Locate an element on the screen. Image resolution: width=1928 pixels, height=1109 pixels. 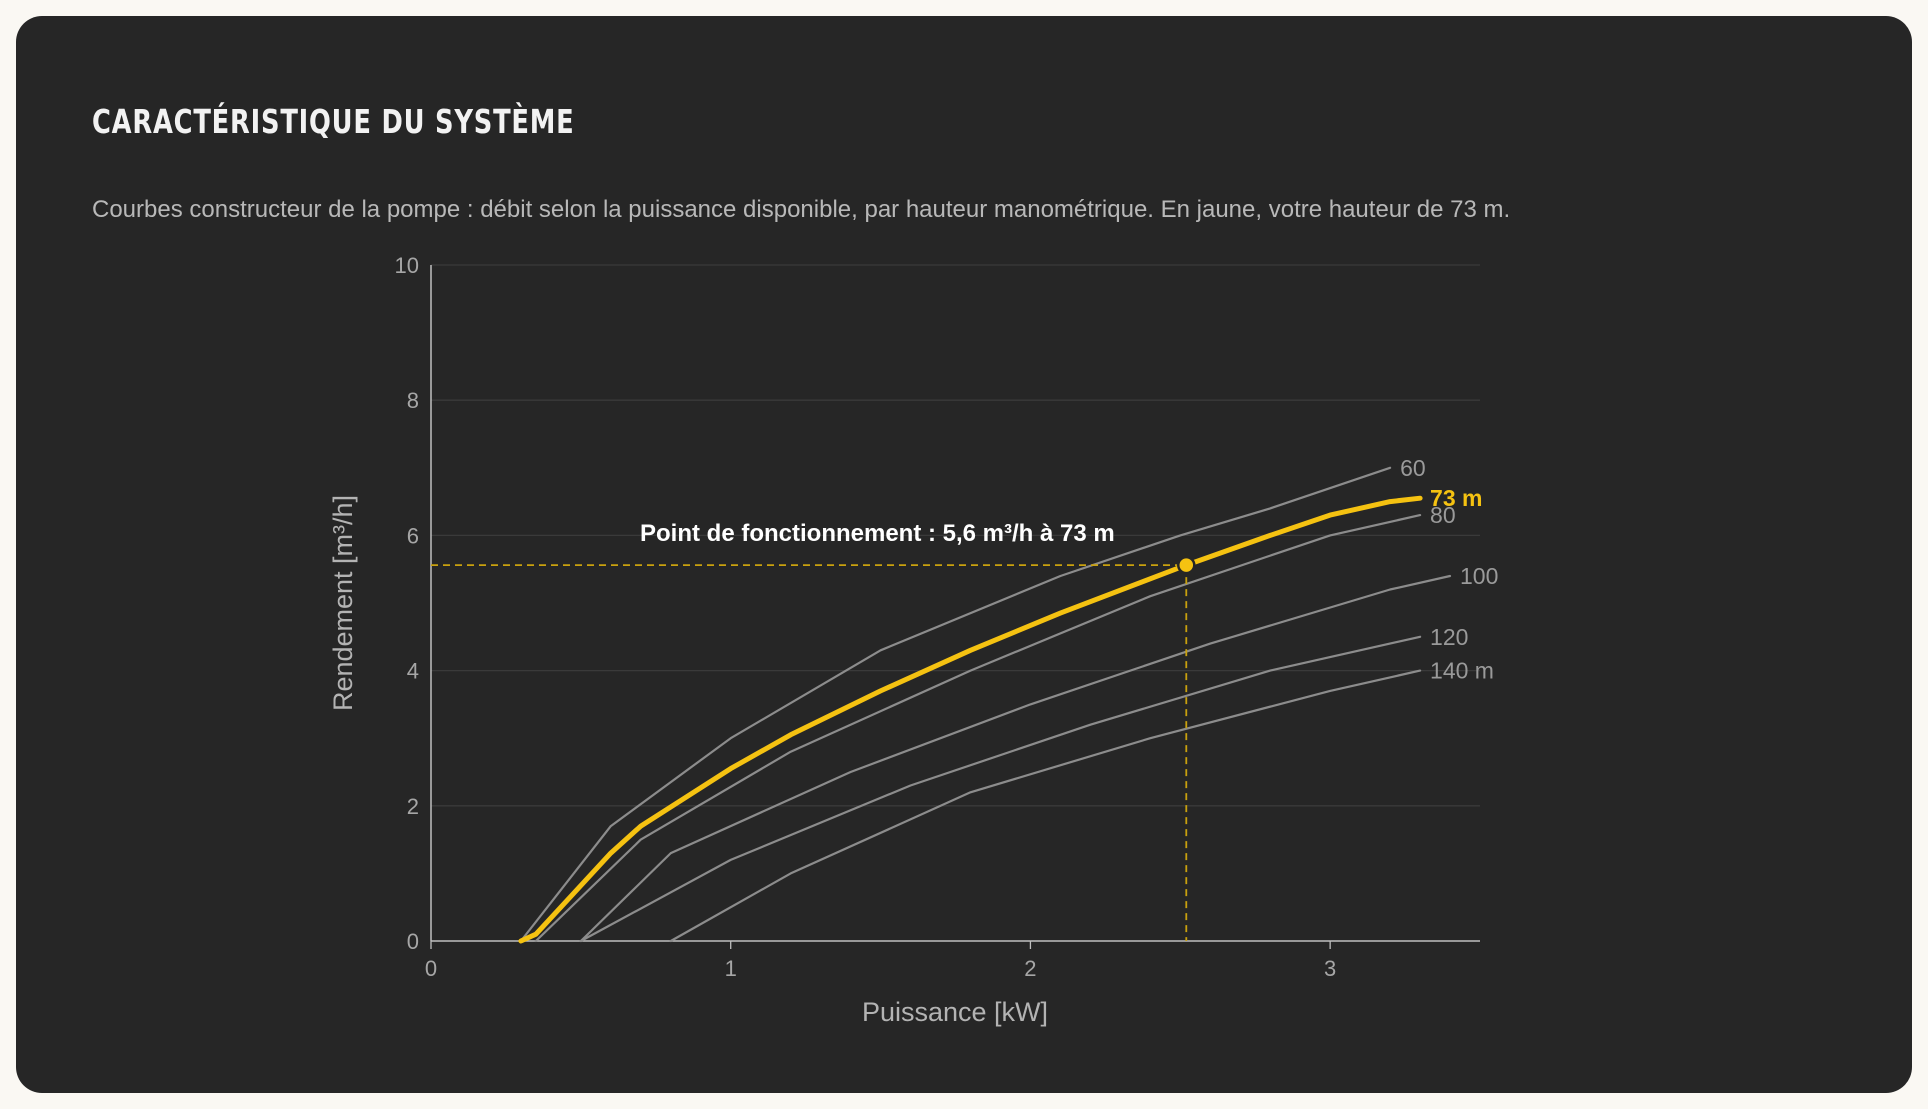
x-tick-label: 2 is located at coordinates (1030, 968).